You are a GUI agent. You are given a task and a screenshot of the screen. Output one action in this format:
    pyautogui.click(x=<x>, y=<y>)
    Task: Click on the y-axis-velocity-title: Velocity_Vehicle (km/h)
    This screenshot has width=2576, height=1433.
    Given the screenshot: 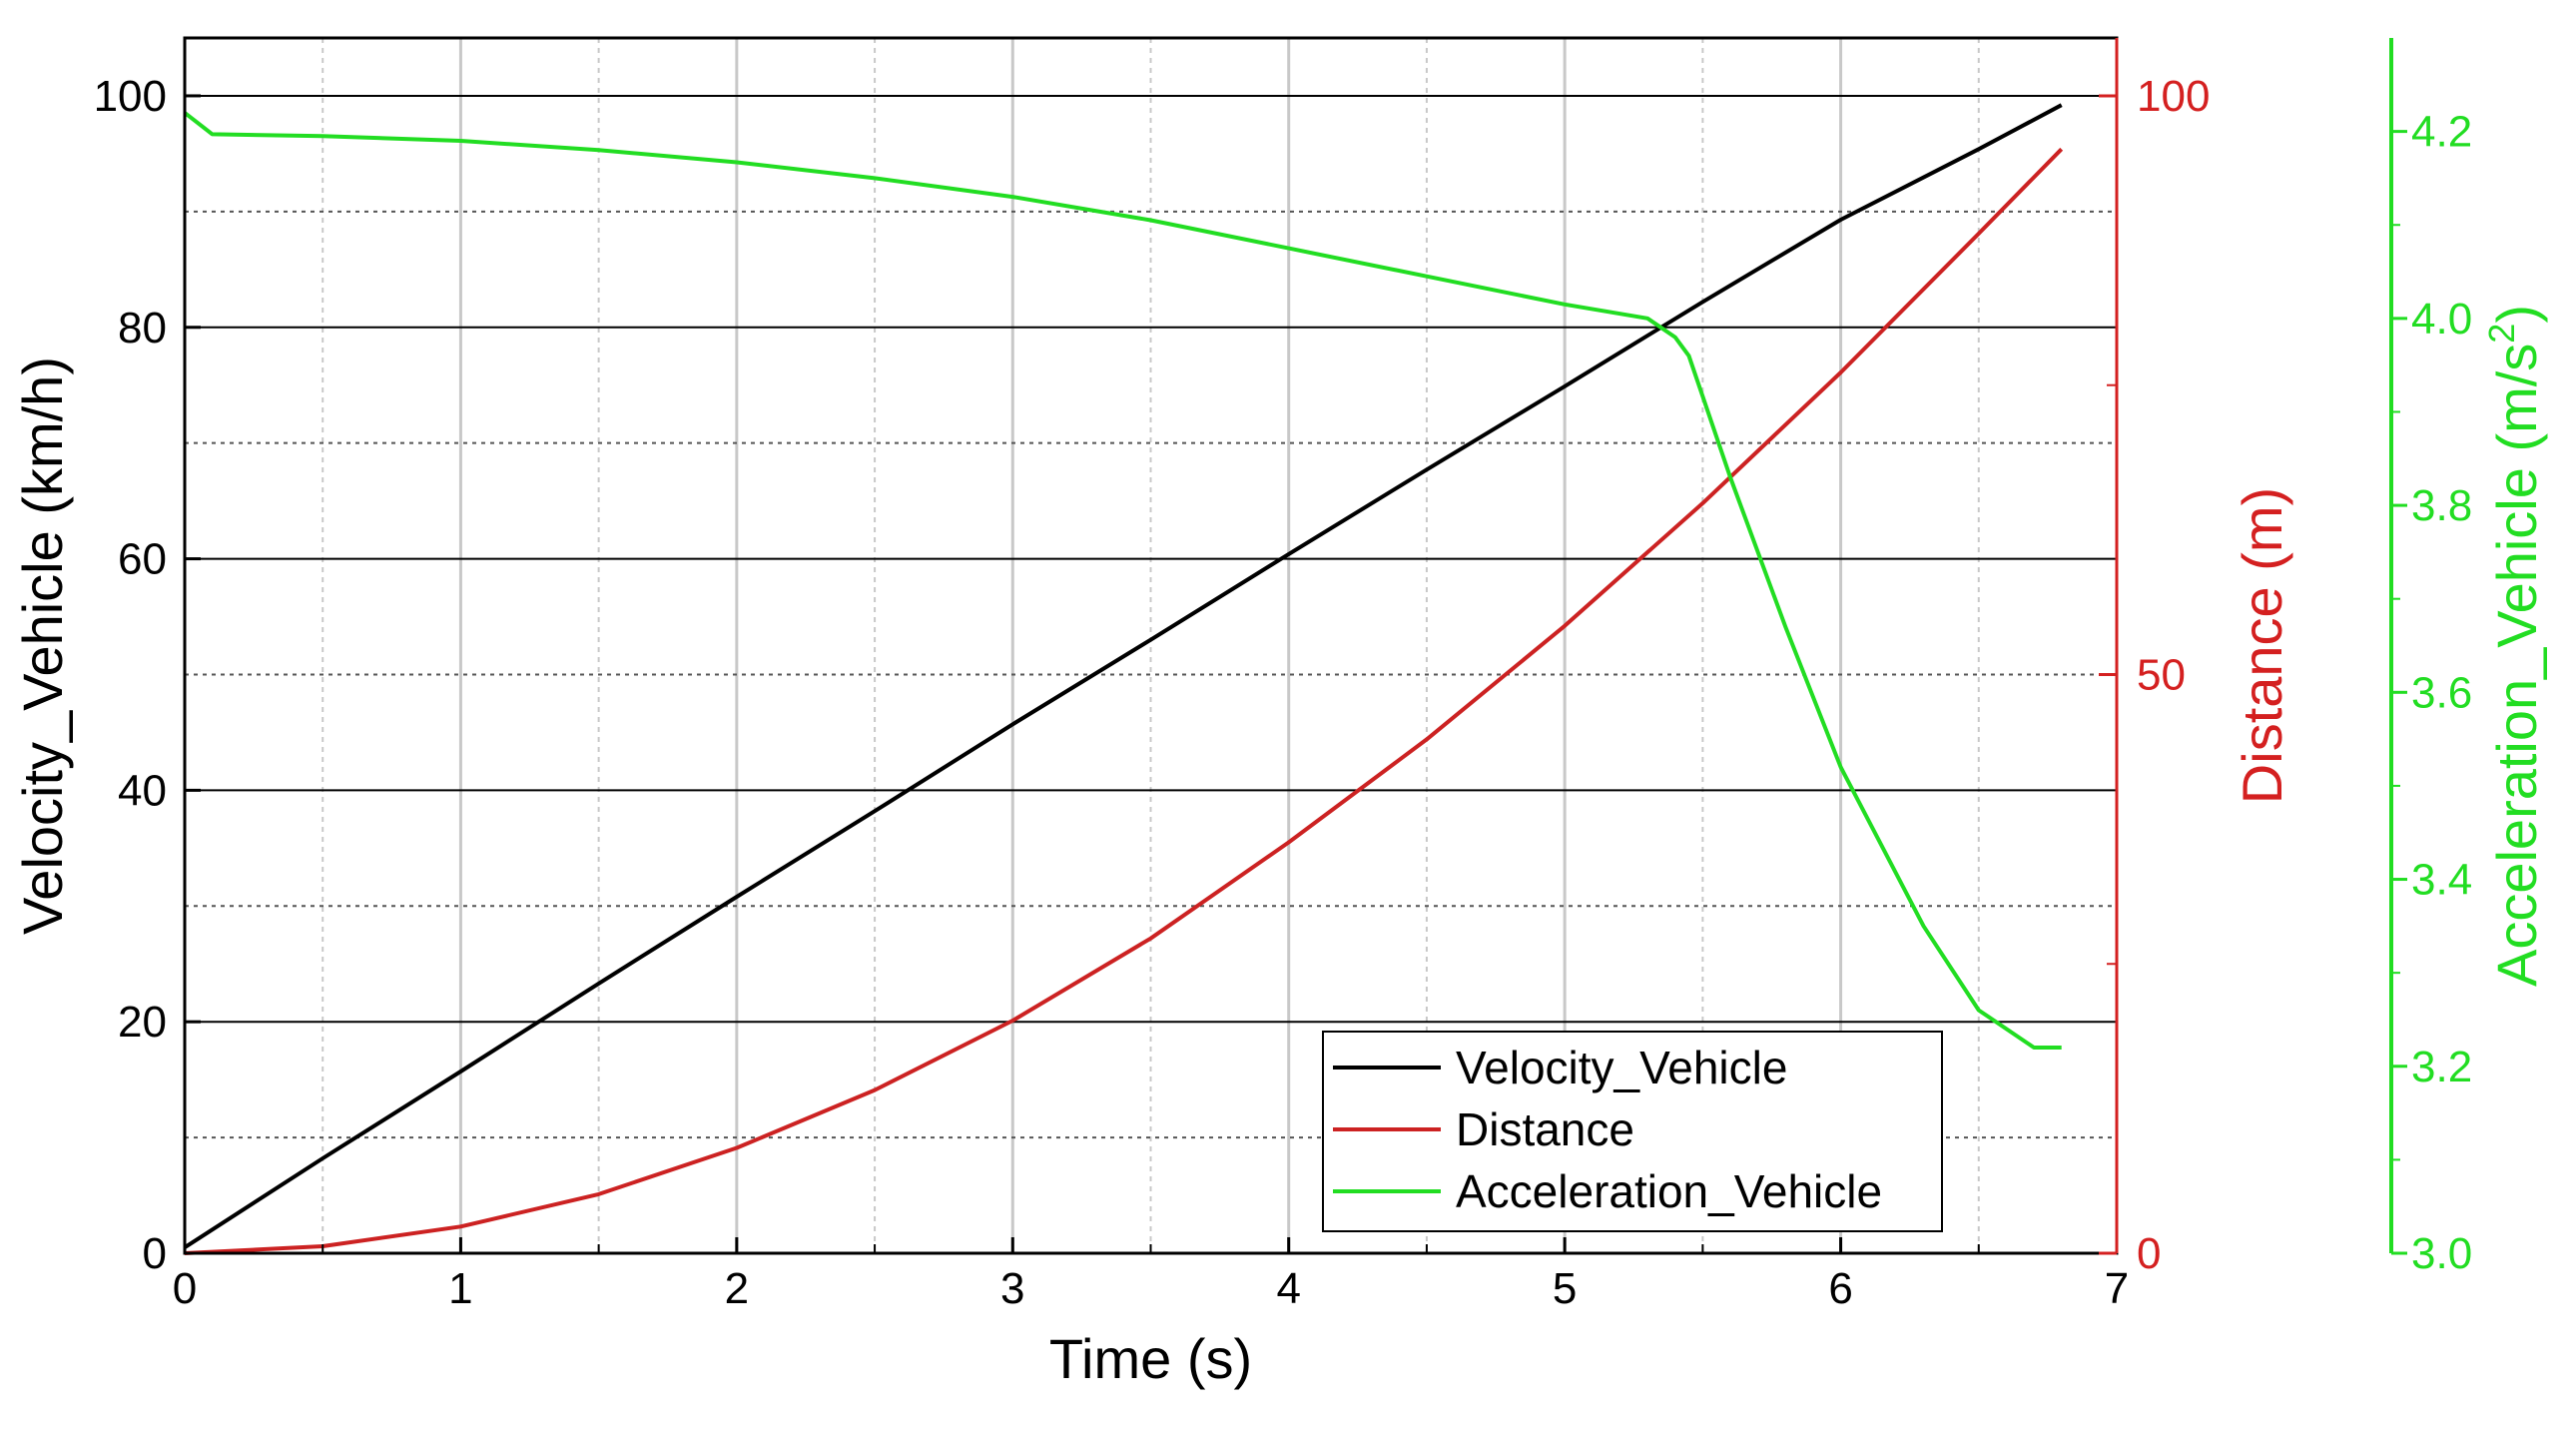 What is the action you would take?
    pyautogui.click(x=42, y=646)
    